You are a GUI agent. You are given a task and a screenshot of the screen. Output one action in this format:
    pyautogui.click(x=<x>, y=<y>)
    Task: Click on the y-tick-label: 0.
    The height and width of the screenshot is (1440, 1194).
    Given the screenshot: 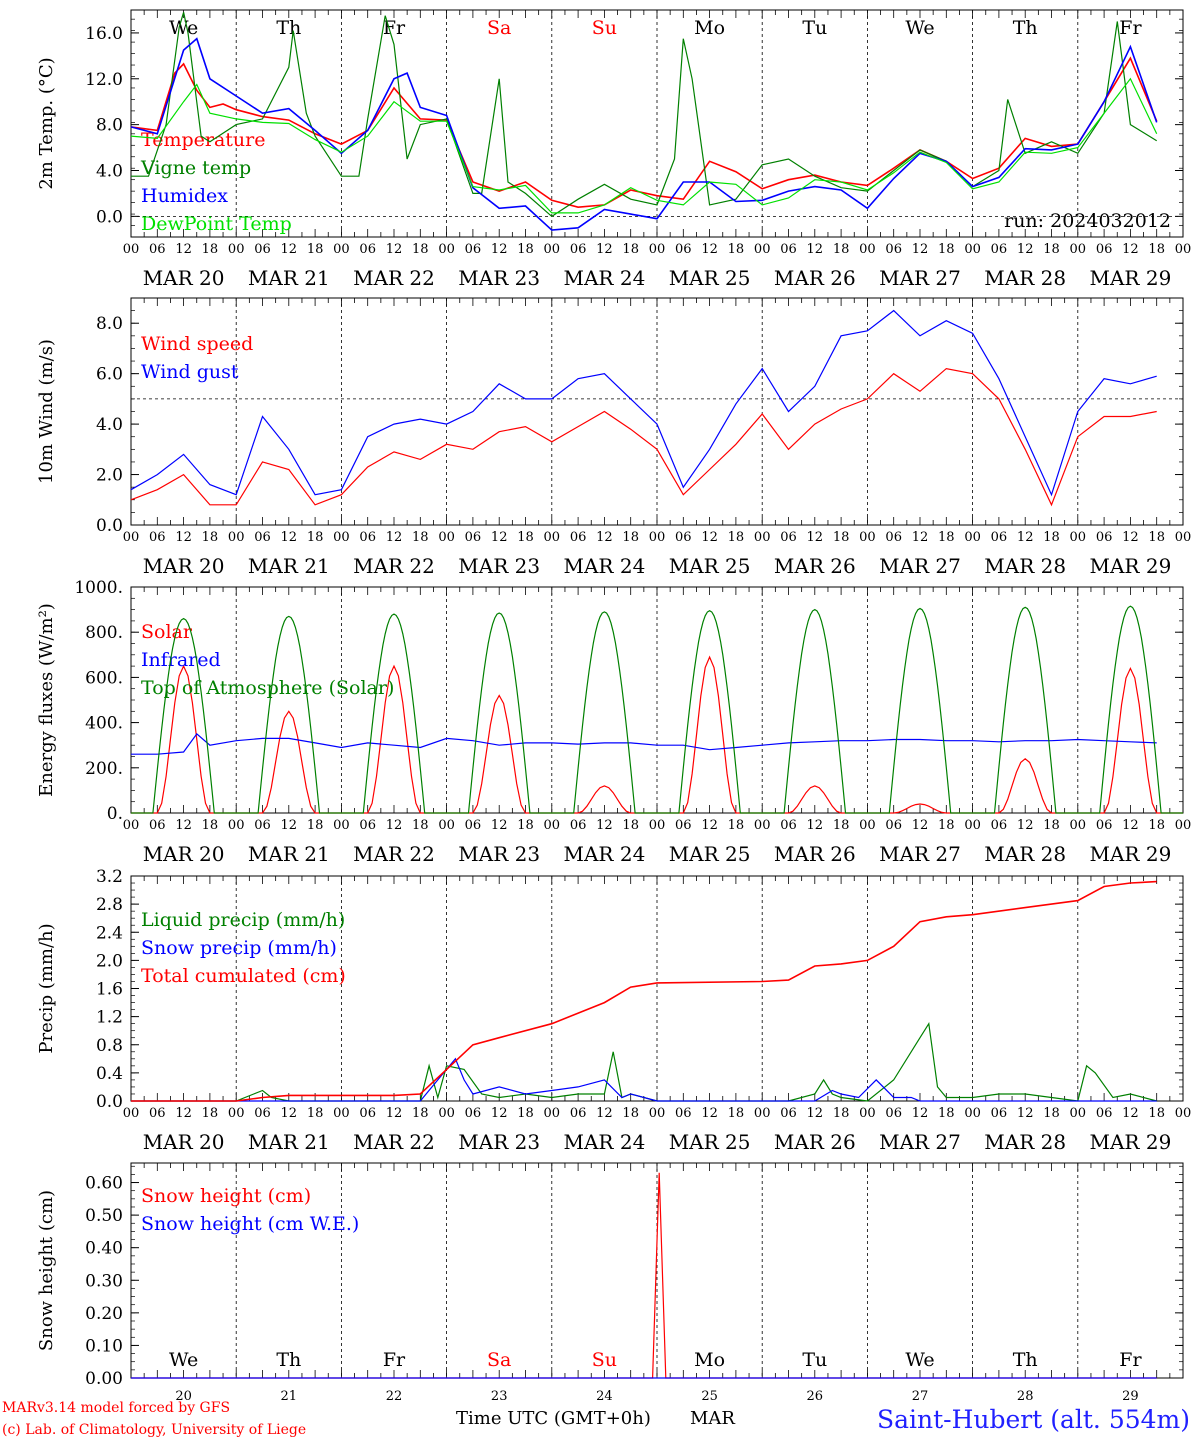 What is the action you would take?
    pyautogui.click(x=115, y=814)
    